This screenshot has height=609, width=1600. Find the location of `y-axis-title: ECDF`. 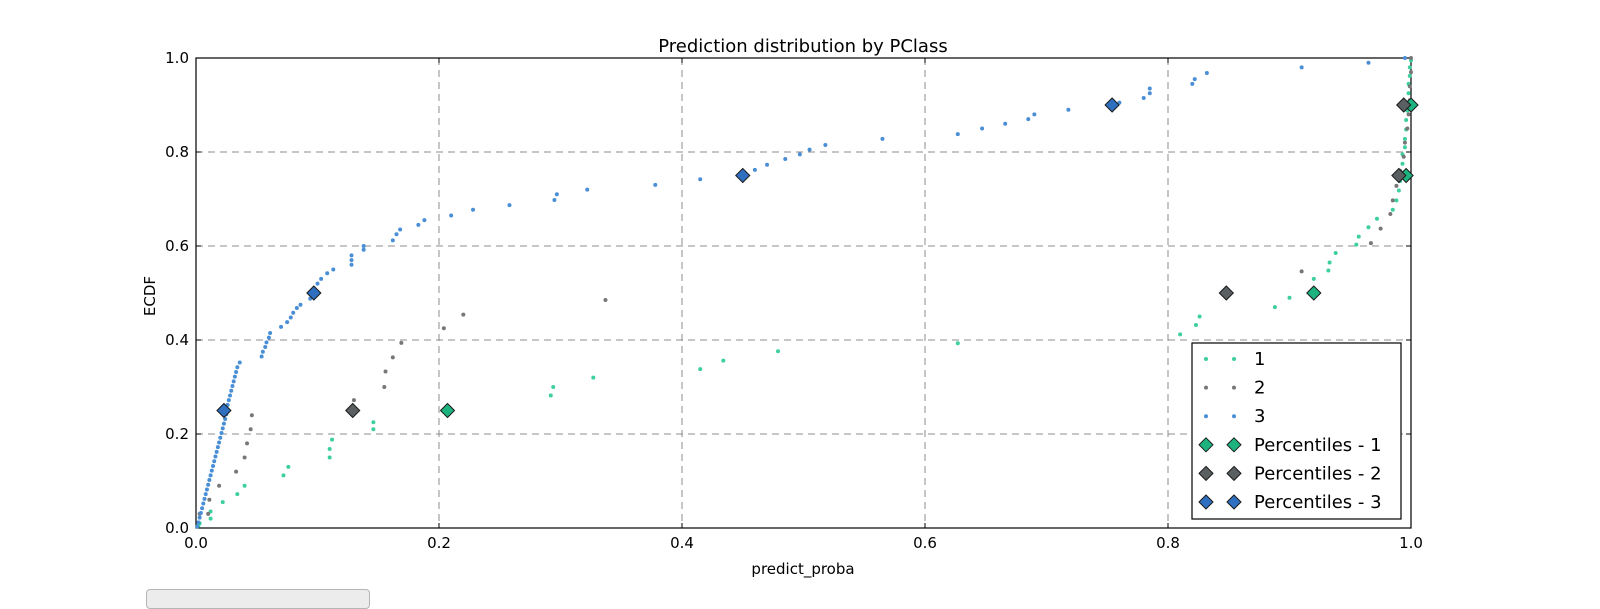

y-axis-title: ECDF is located at coordinates (150, 296).